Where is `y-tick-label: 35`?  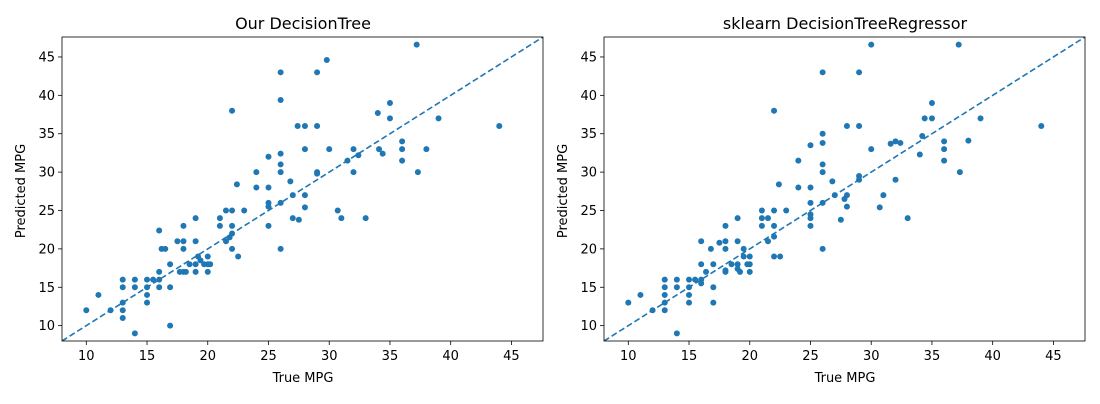
y-tick-label: 35 is located at coordinates (588, 134).